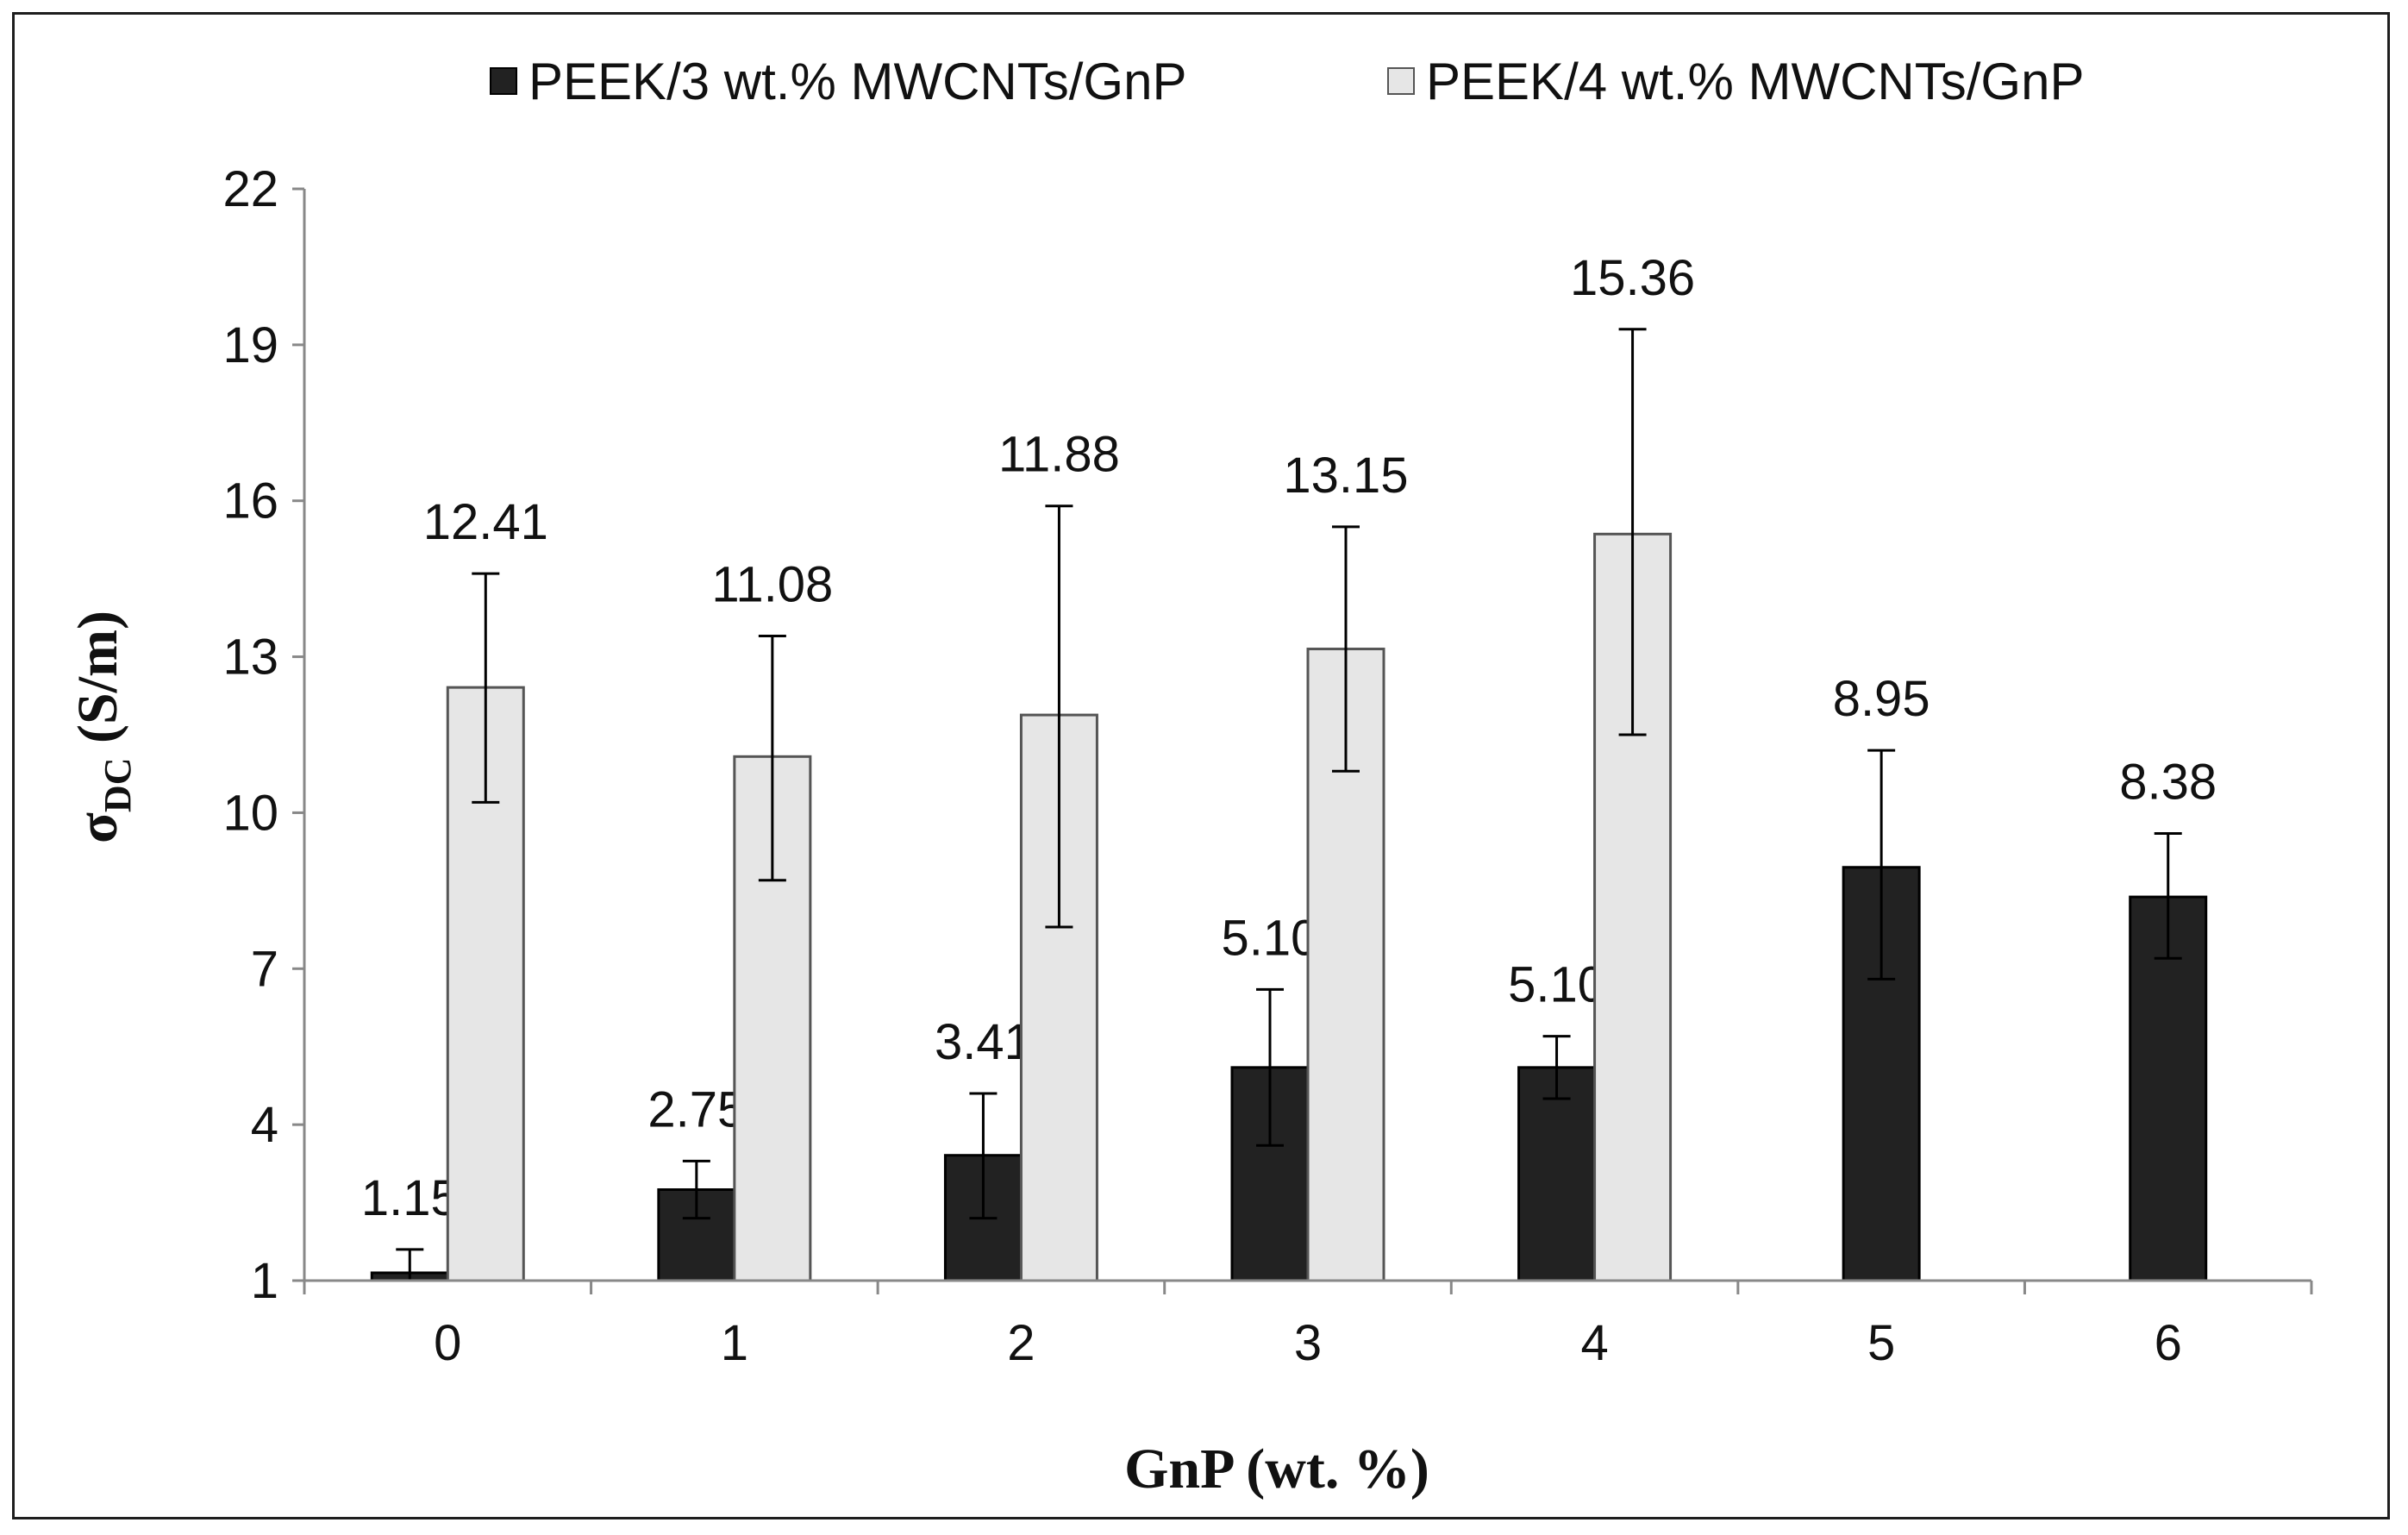  Describe the element at coordinates (1345, 476) in the screenshot. I see `data-label-series-2-cat-3: 13.15` at that location.